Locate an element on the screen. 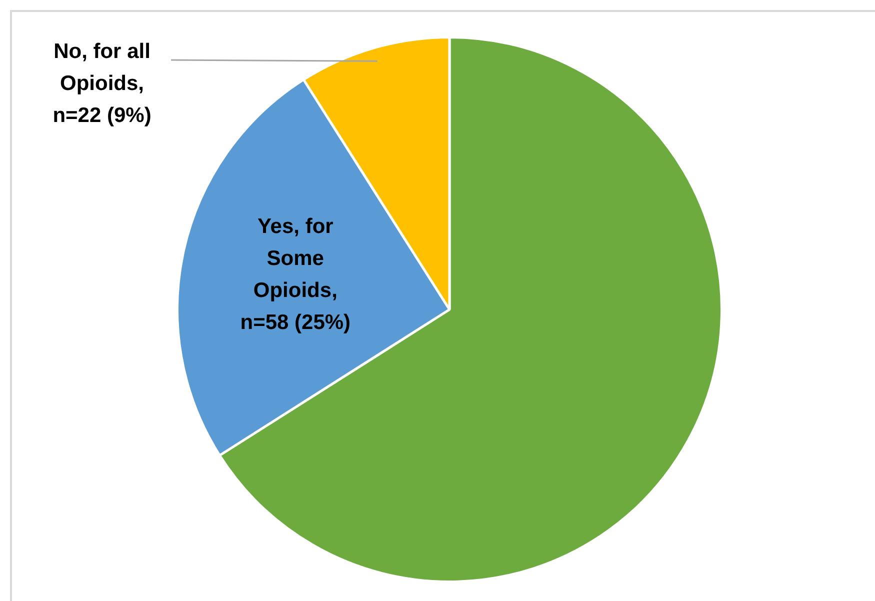  slice-label: No, for all Opioids, n=22 (9%) is located at coordinates (102, 83).